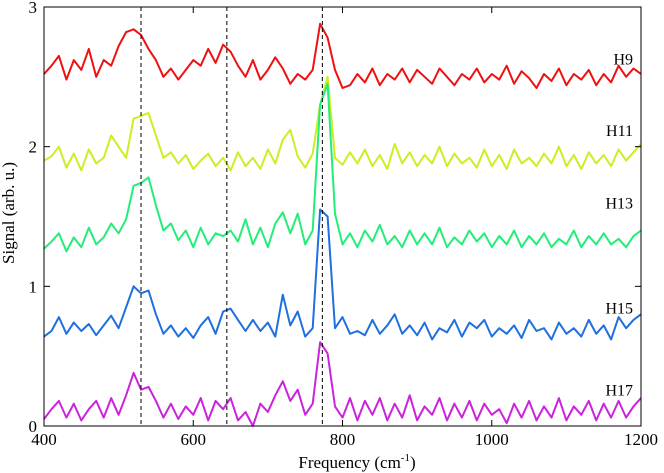  What do you see at coordinates (194, 439) in the screenshot?
I see `x-tick-label: 600` at bounding box center [194, 439].